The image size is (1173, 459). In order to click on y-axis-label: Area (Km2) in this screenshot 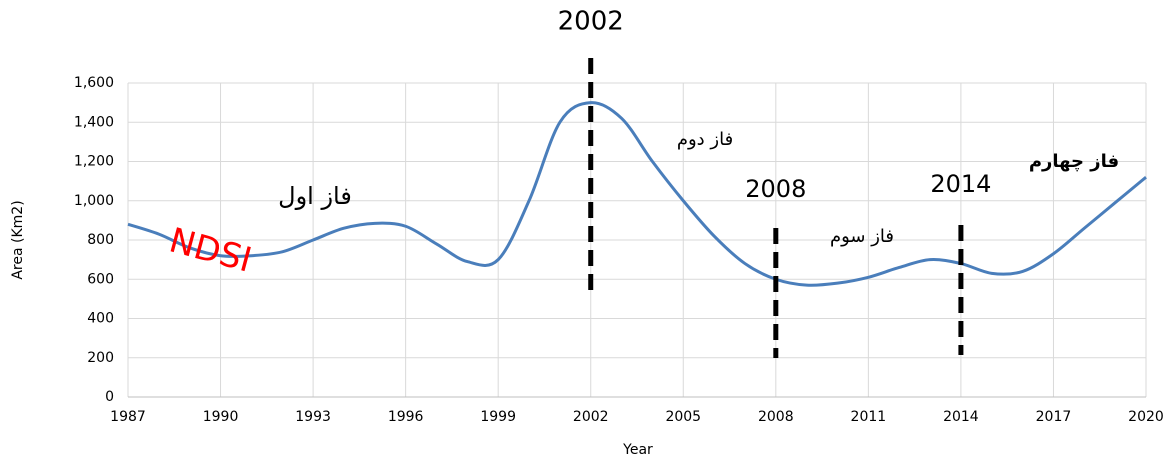, I will do `click(18, 239)`.